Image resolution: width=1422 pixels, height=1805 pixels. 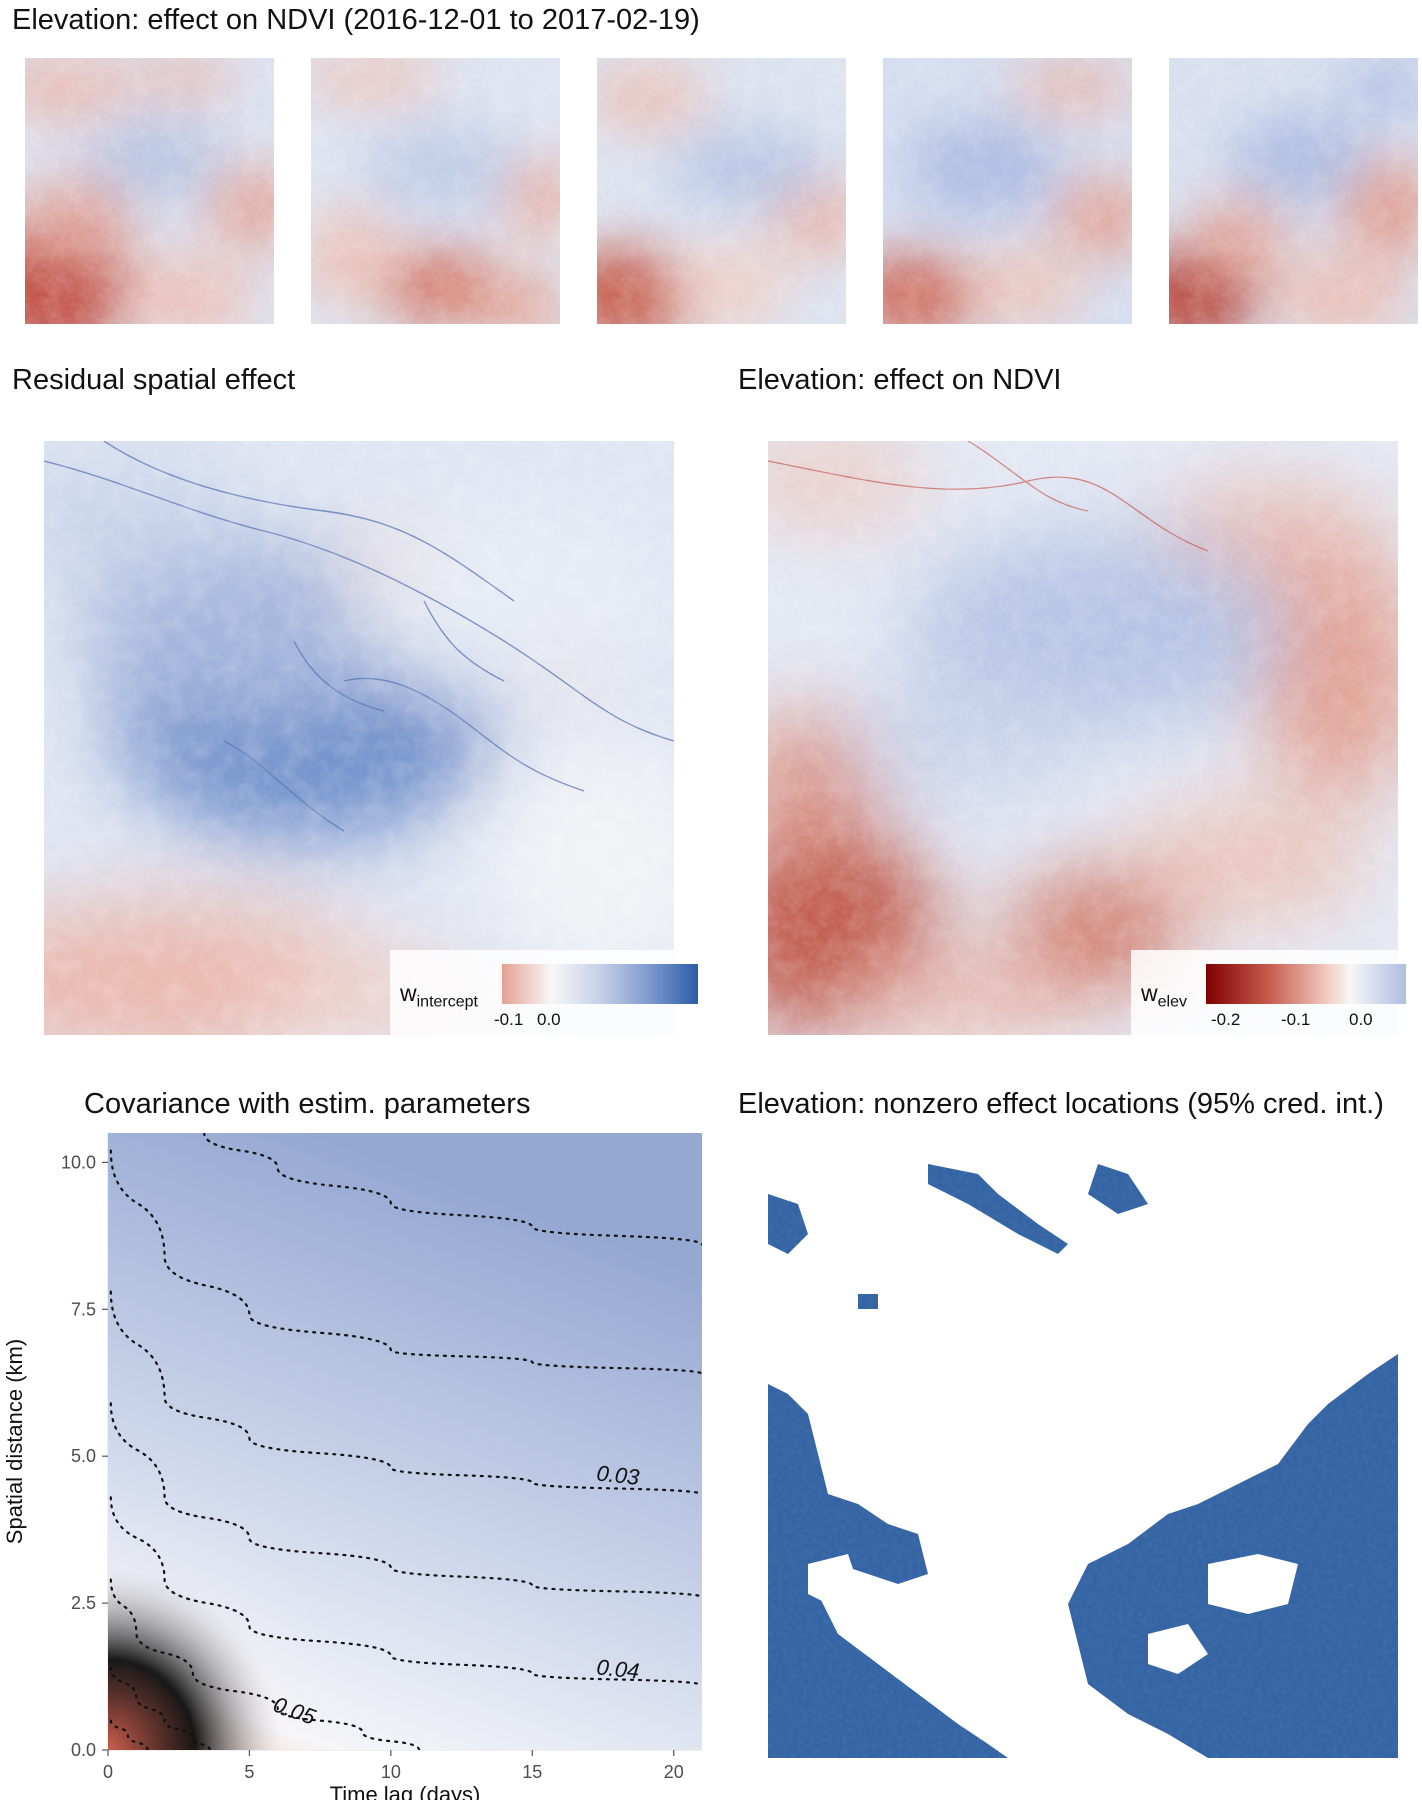 I want to click on covariance-heatmap, so click(x=405, y=1441).